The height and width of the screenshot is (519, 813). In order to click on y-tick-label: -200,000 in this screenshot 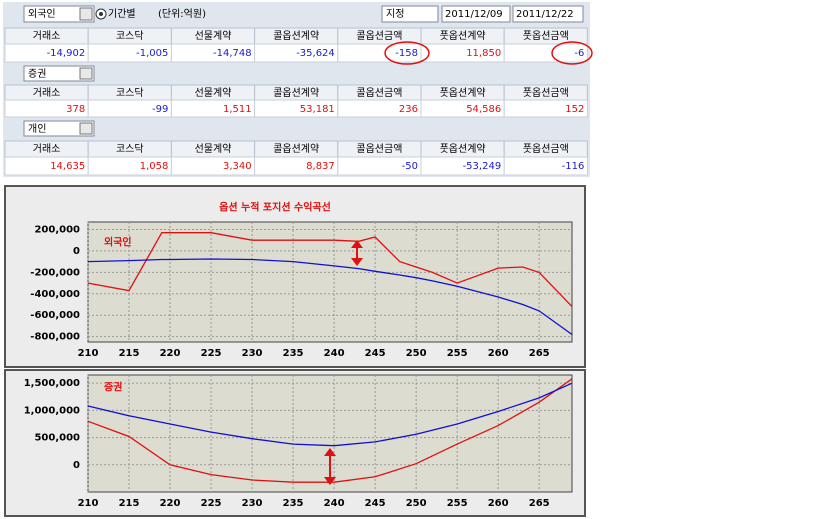, I will do `click(55, 272)`.